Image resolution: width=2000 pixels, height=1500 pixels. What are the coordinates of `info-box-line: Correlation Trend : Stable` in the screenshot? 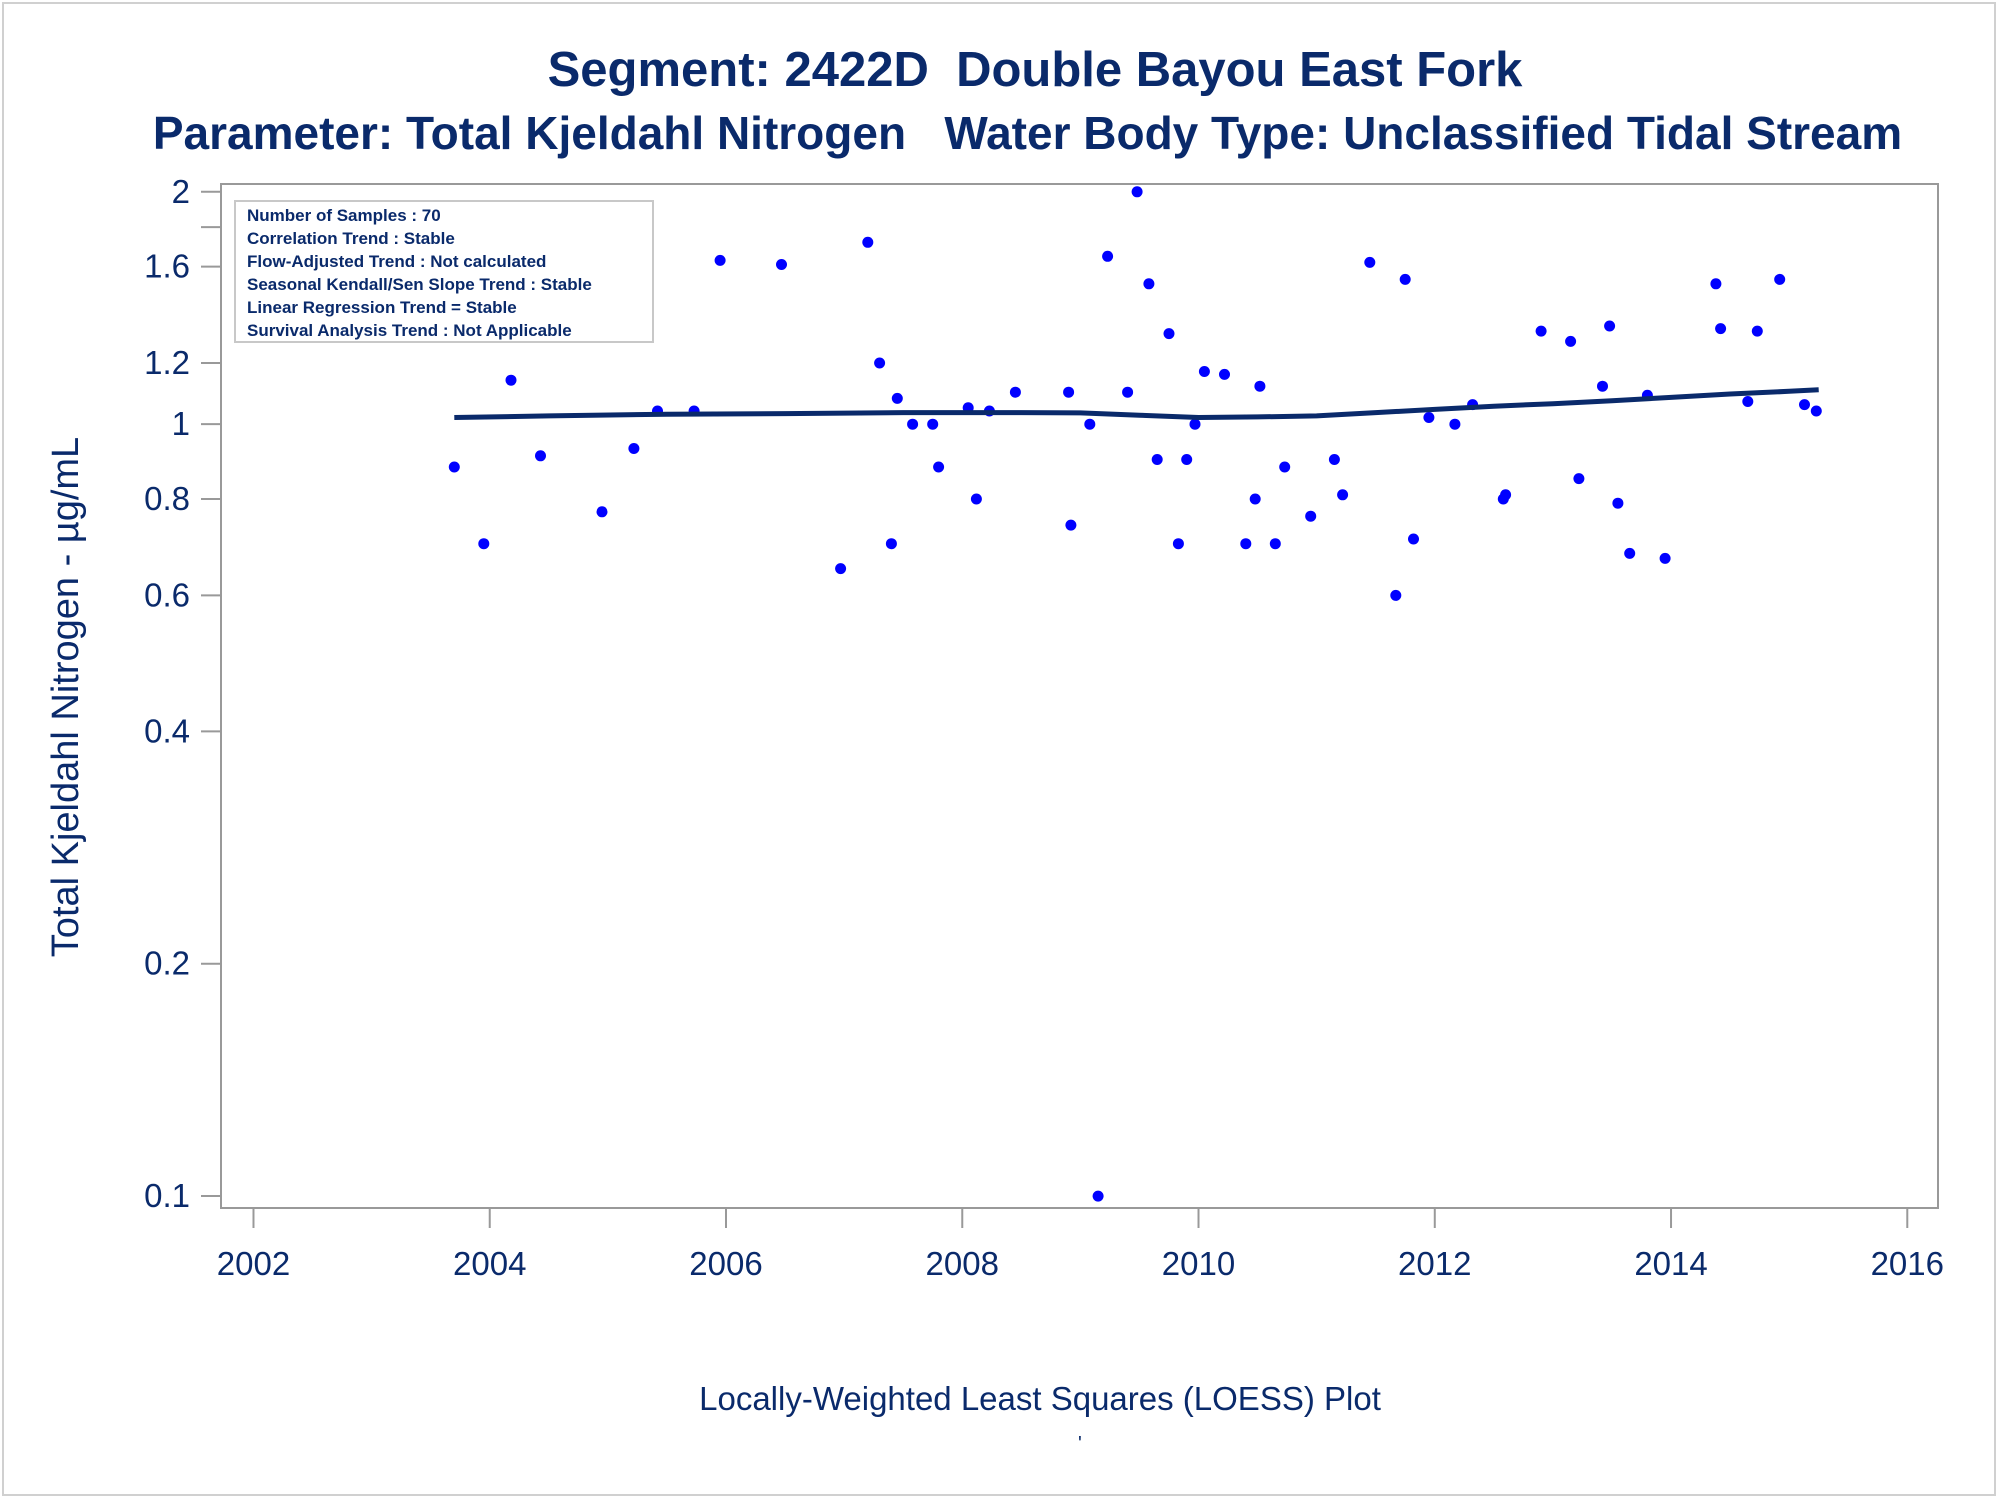 It's located at (351, 238).